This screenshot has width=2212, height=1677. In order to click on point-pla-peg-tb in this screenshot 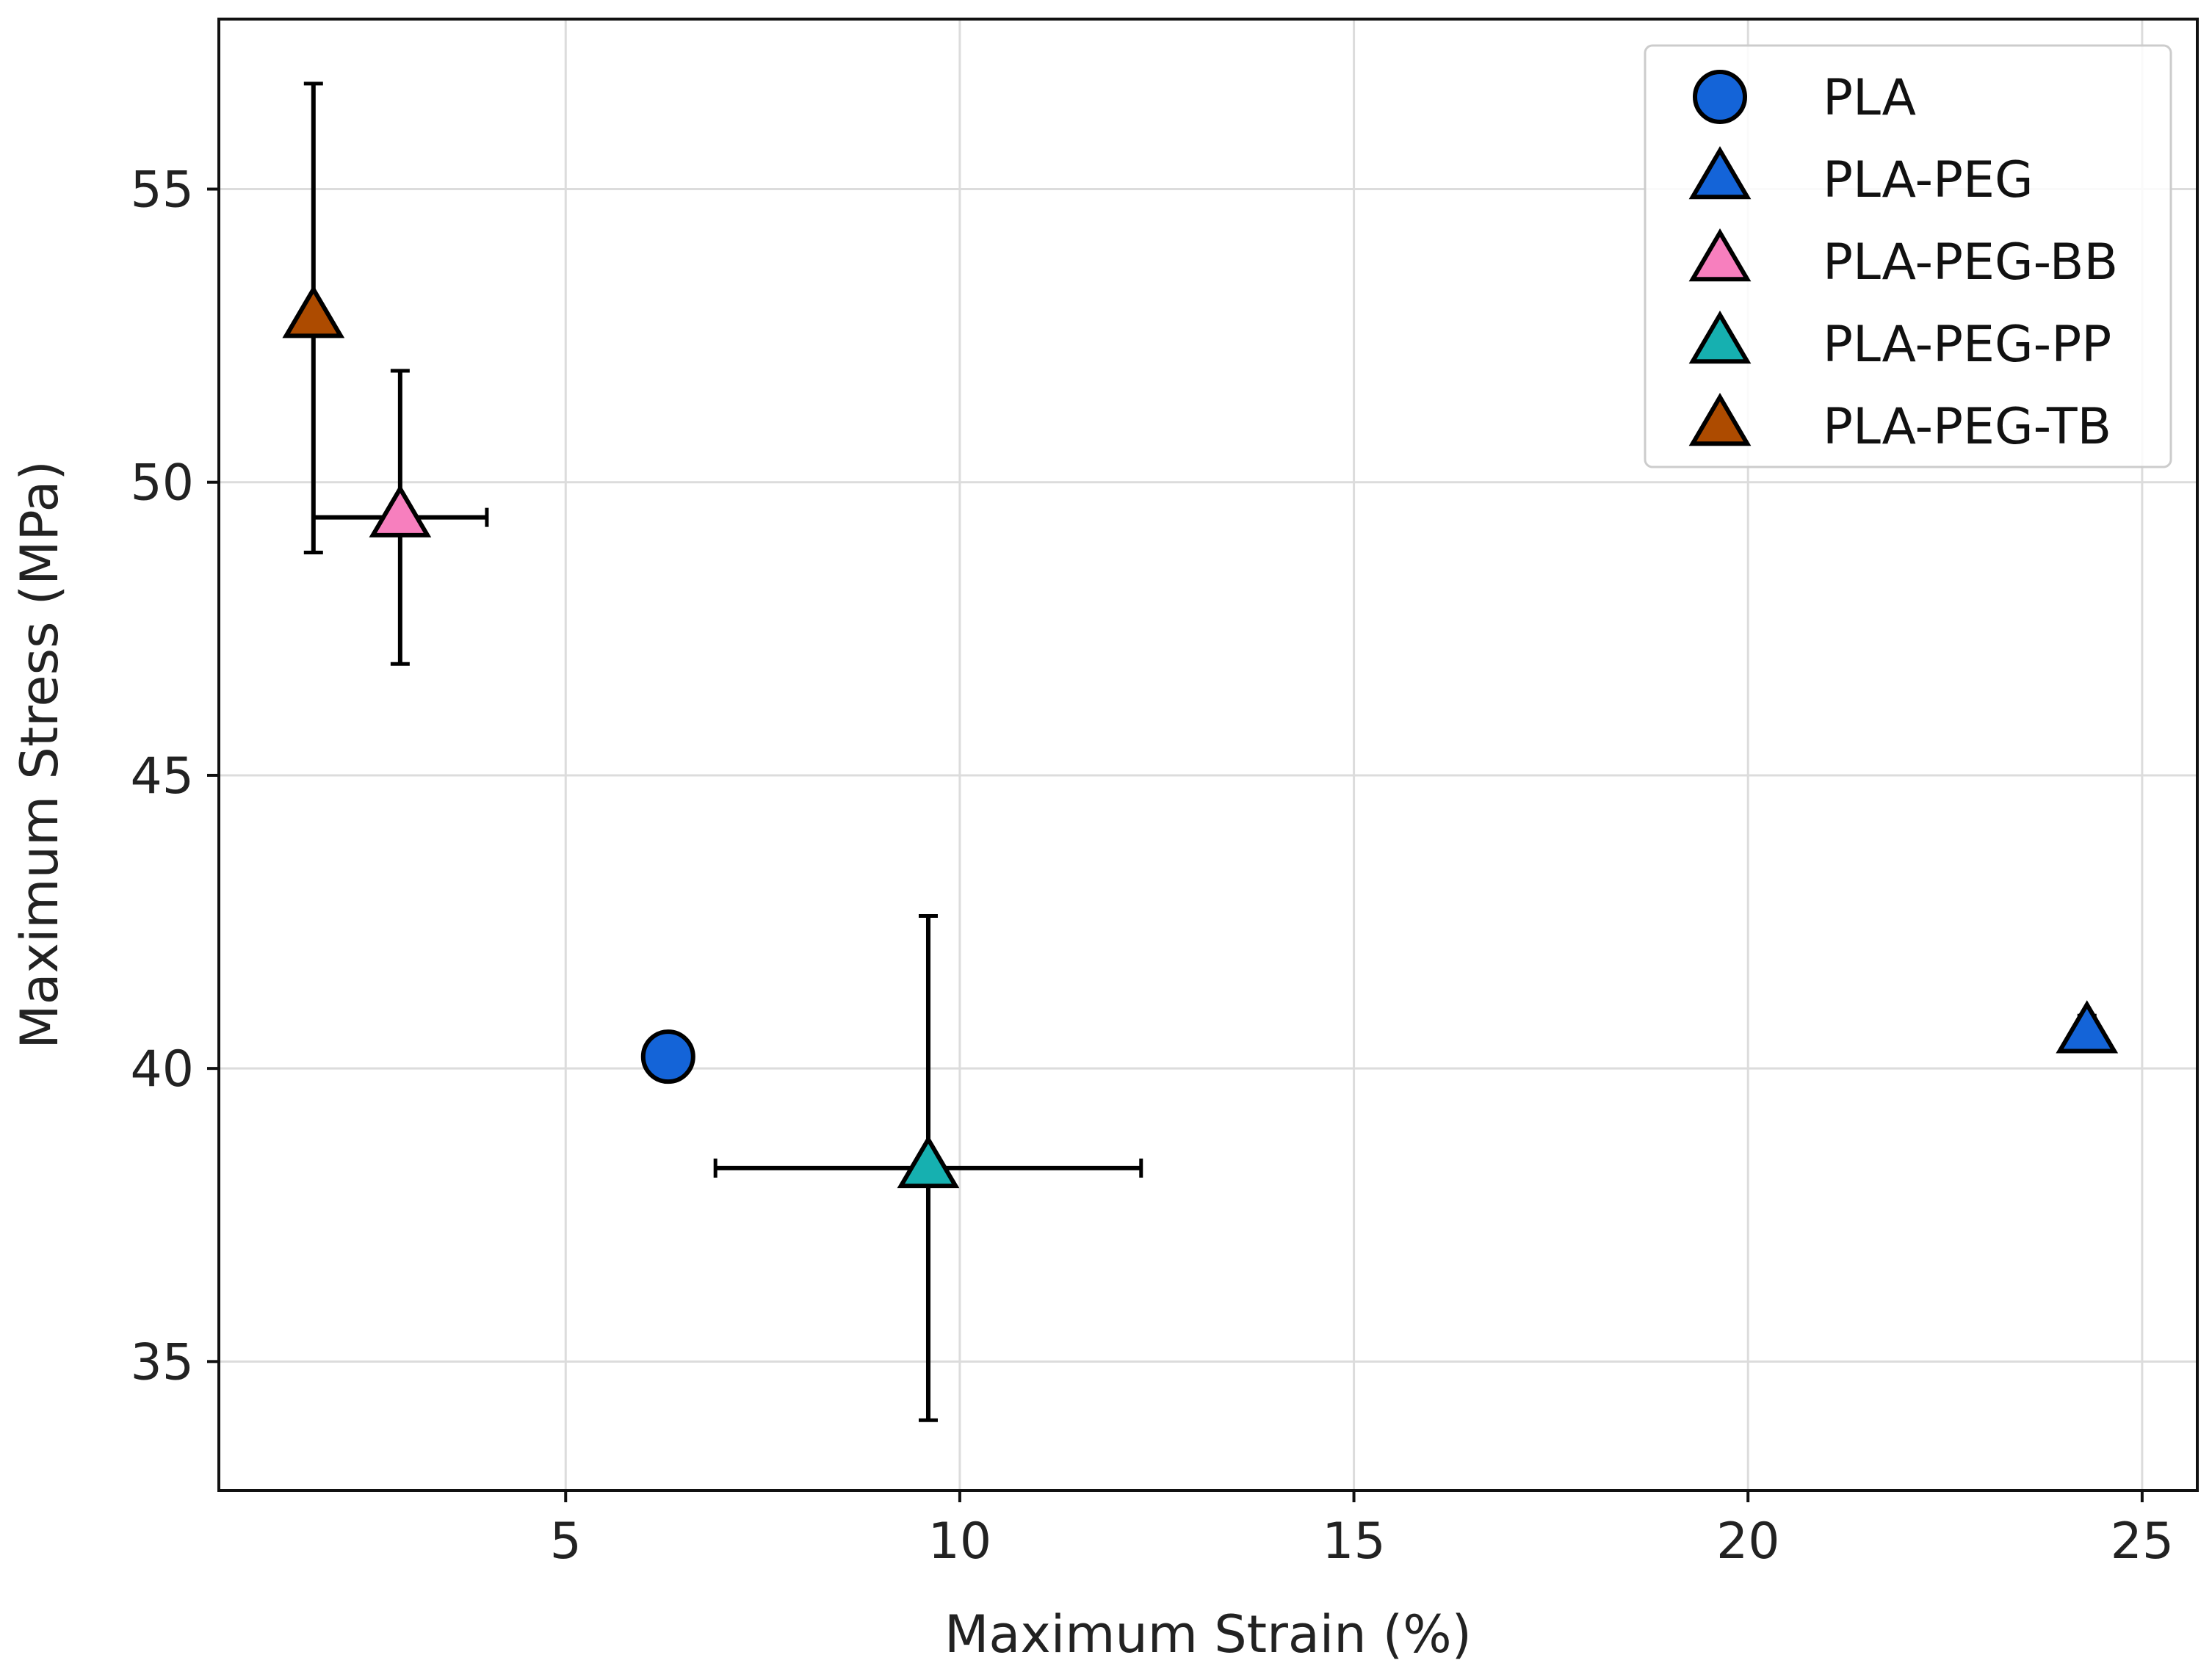, I will do `click(314, 311)`.